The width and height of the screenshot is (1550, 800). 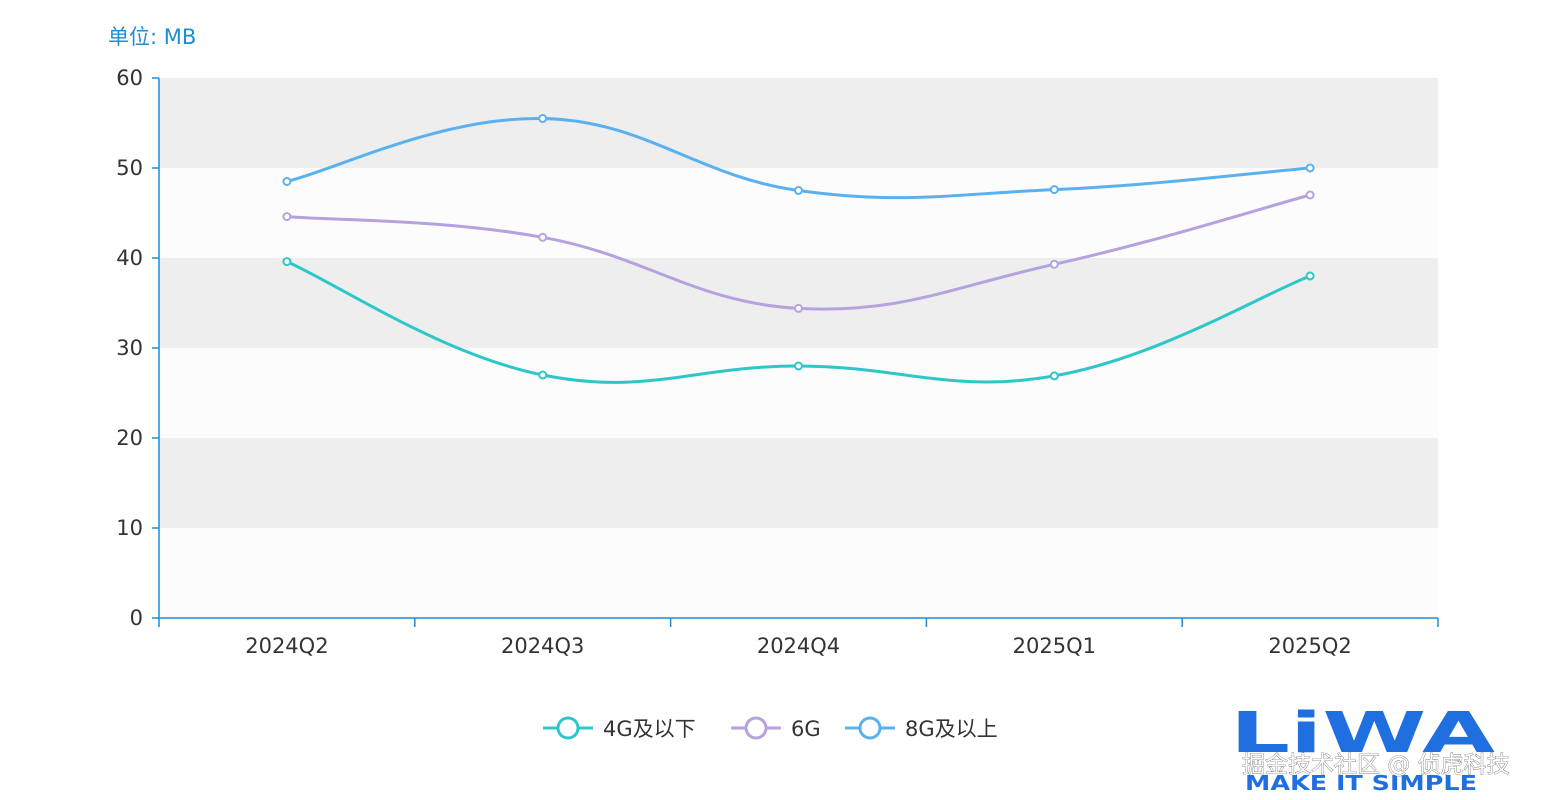 What do you see at coordinates (951, 729) in the screenshot?
I see `legend-label: 8G及以上` at bounding box center [951, 729].